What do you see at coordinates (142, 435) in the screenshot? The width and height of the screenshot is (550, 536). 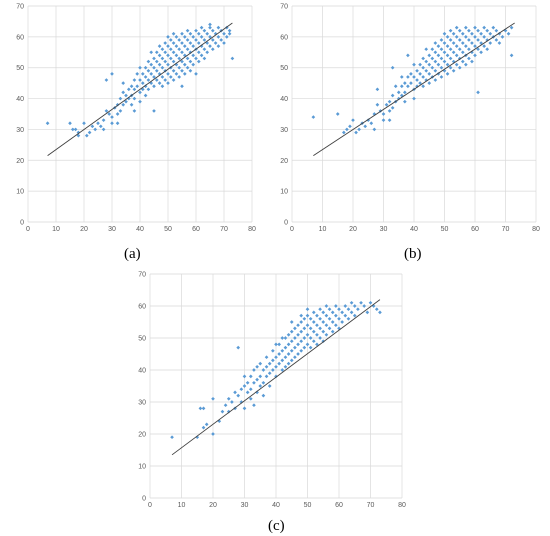 I see `y-tick-label: 20` at bounding box center [142, 435].